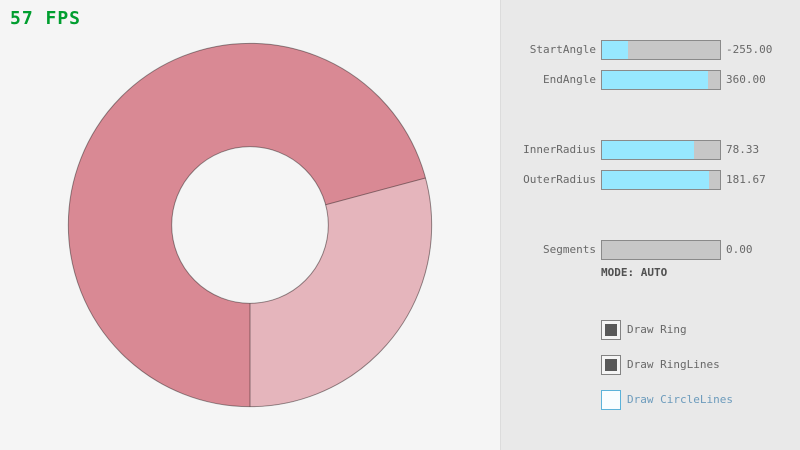 The width and height of the screenshot is (800, 450). I want to click on checkbox-label: Draw CircleLines, so click(680, 399).